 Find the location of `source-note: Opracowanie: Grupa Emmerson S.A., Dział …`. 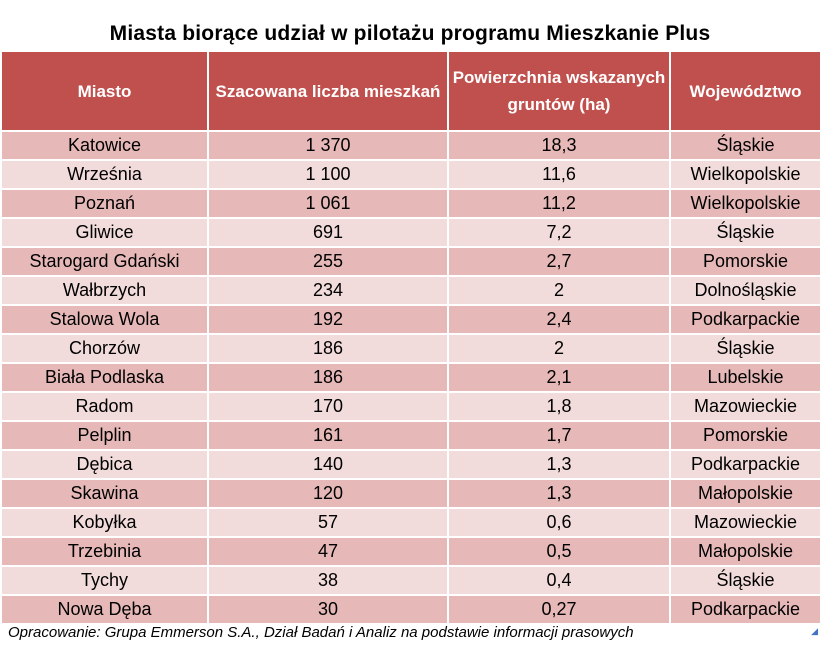

source-note: Opracowanie: Grupa Emmerson S.A., Dział … is located at coordinates (321, 632).